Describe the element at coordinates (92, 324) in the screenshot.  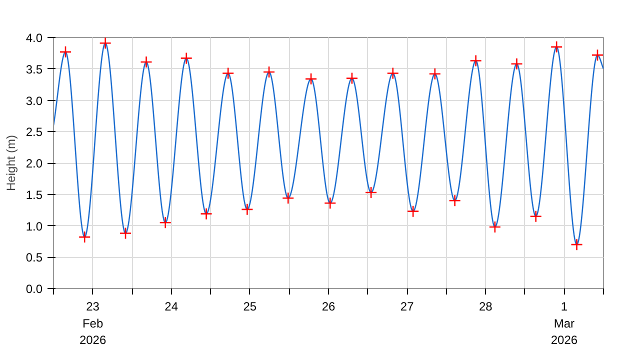
I see `x-tick-label: 23 Feb 2026` at that location.